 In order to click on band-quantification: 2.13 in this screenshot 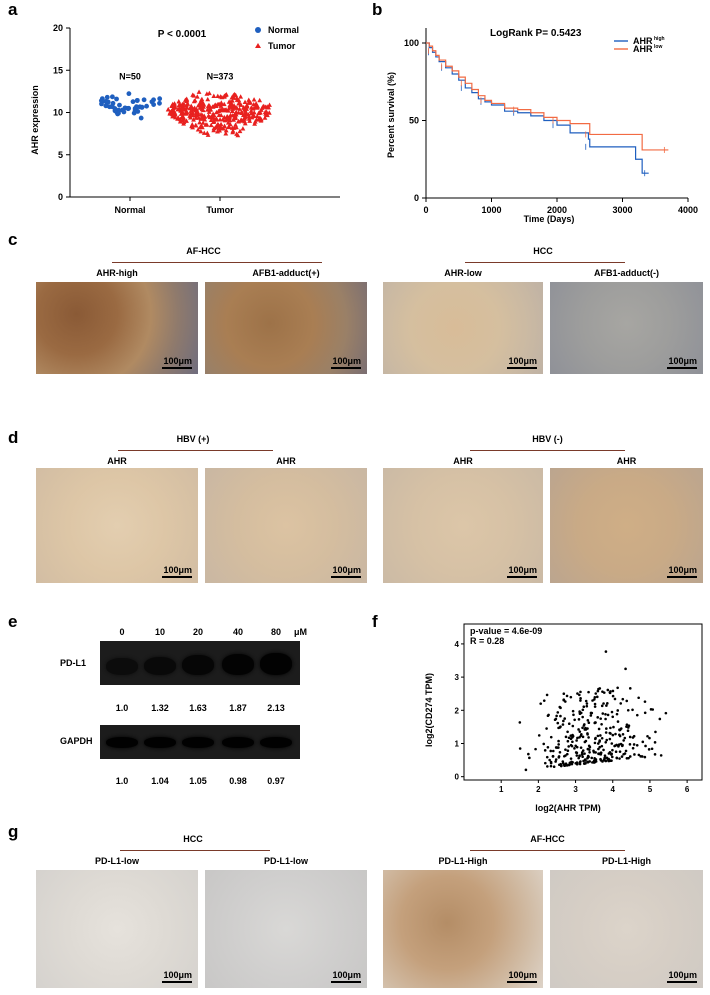, I will do `click(276, 708)`.